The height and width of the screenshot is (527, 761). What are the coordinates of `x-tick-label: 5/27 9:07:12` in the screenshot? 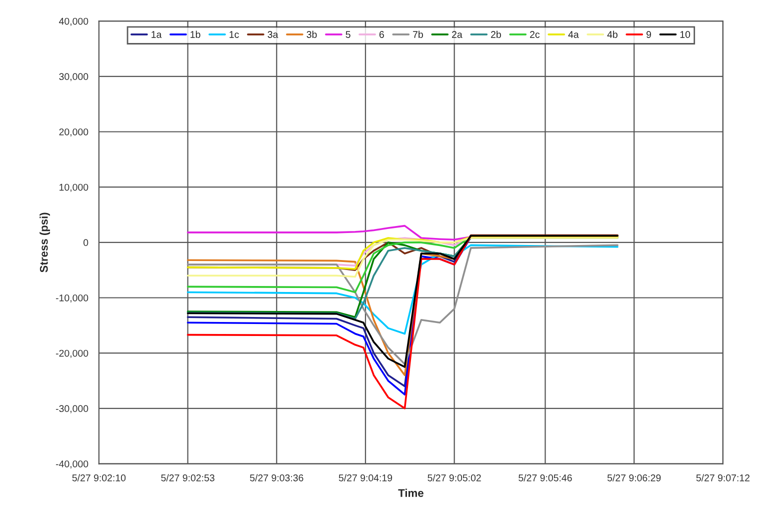 It's located at (723, 478).